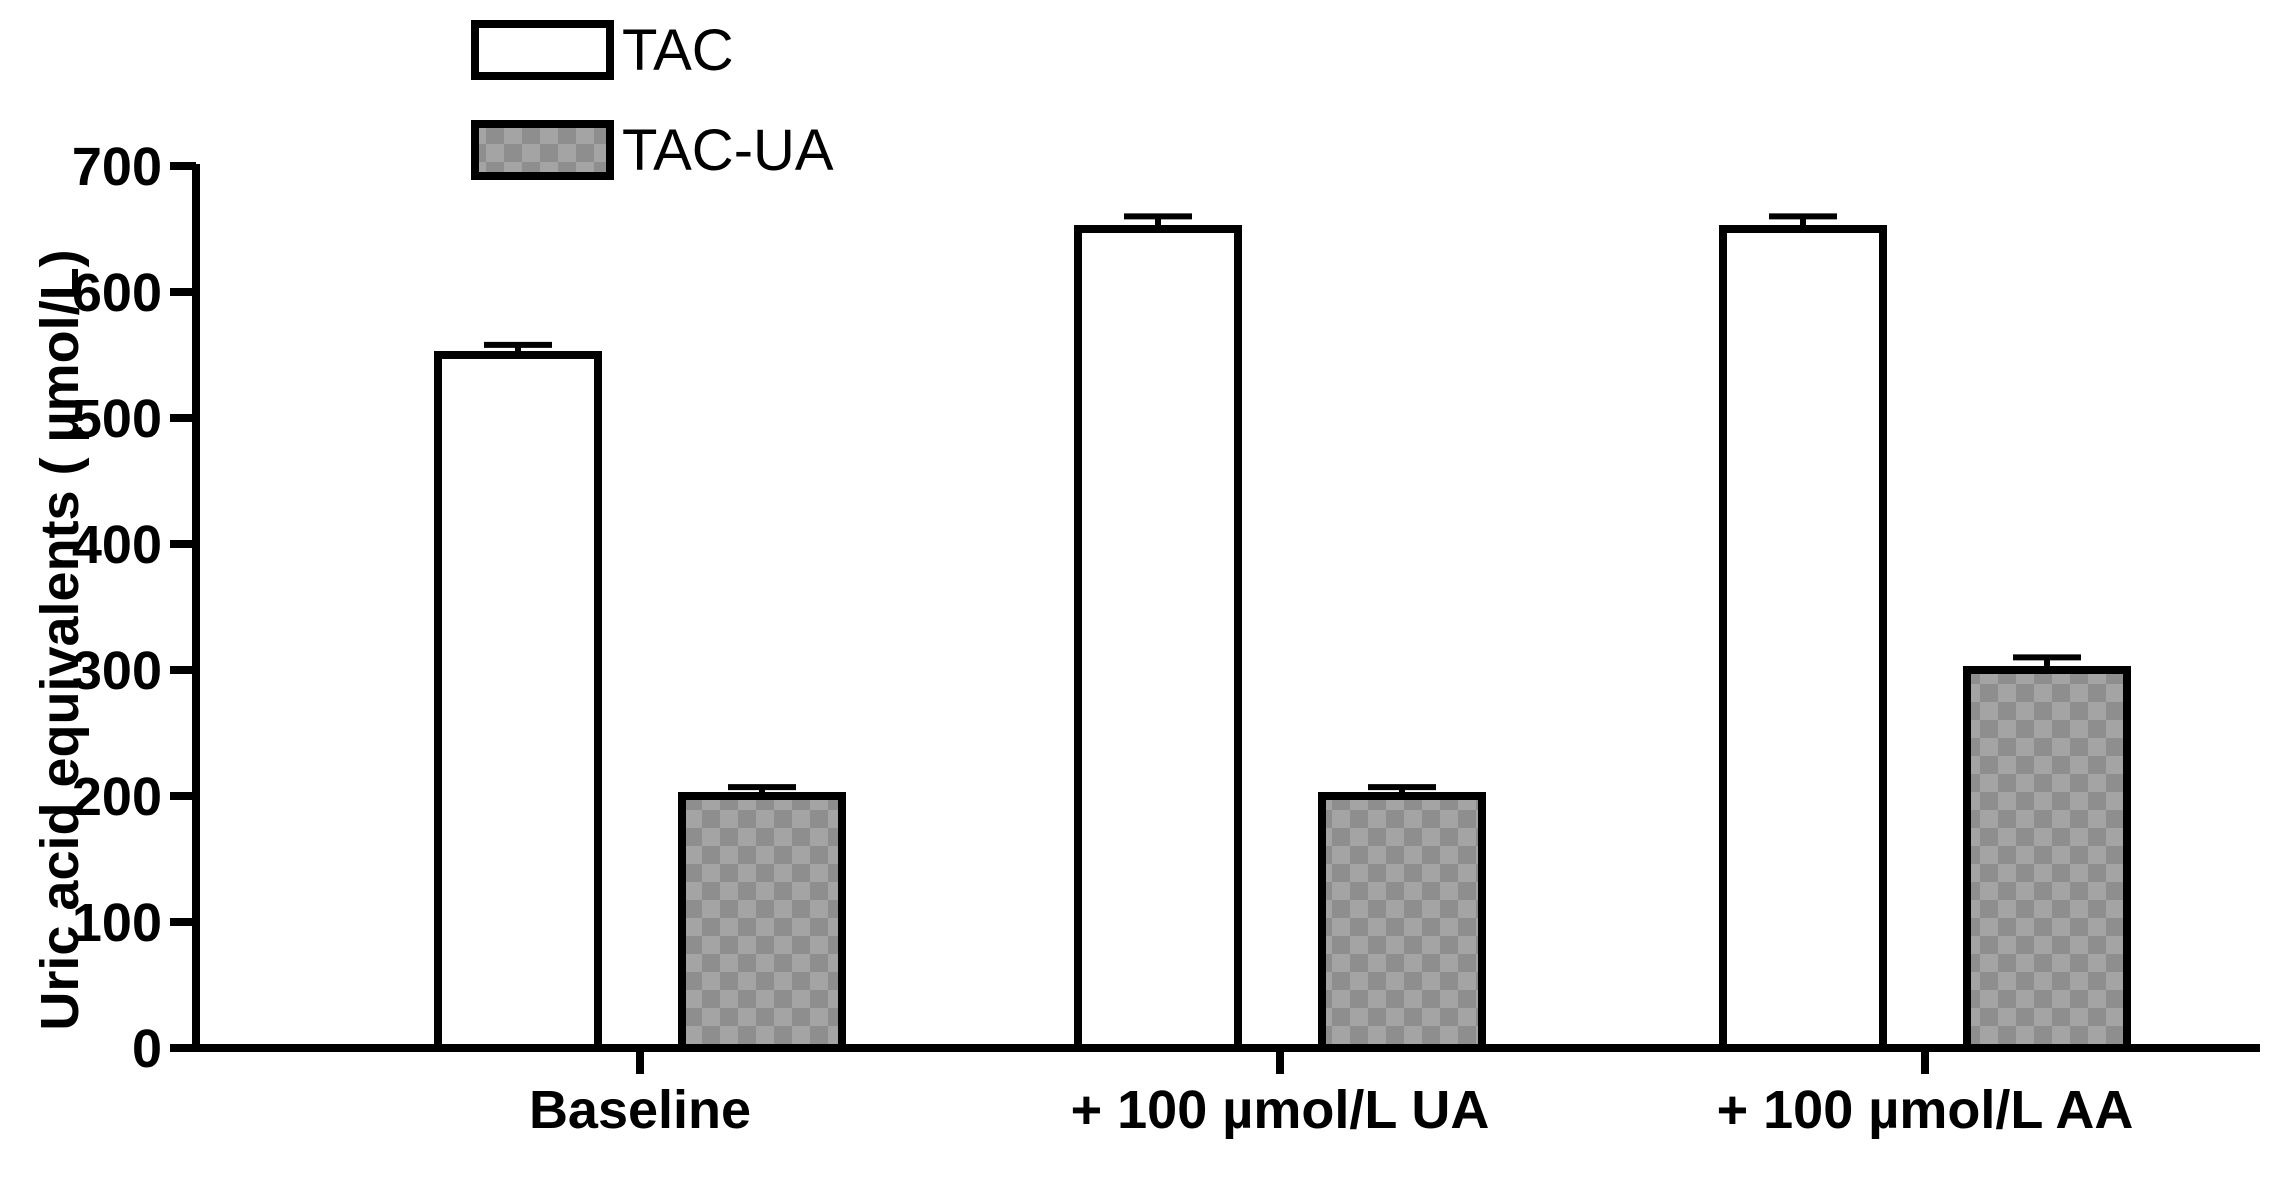 The height and width of the screenshot is (1178, 2270). What do you see at coordinates (60, 639) in the screenshot?
I see `y-axis-label: Uric acid equivalents ( µmol/L)` at bounding box center [60, 639].